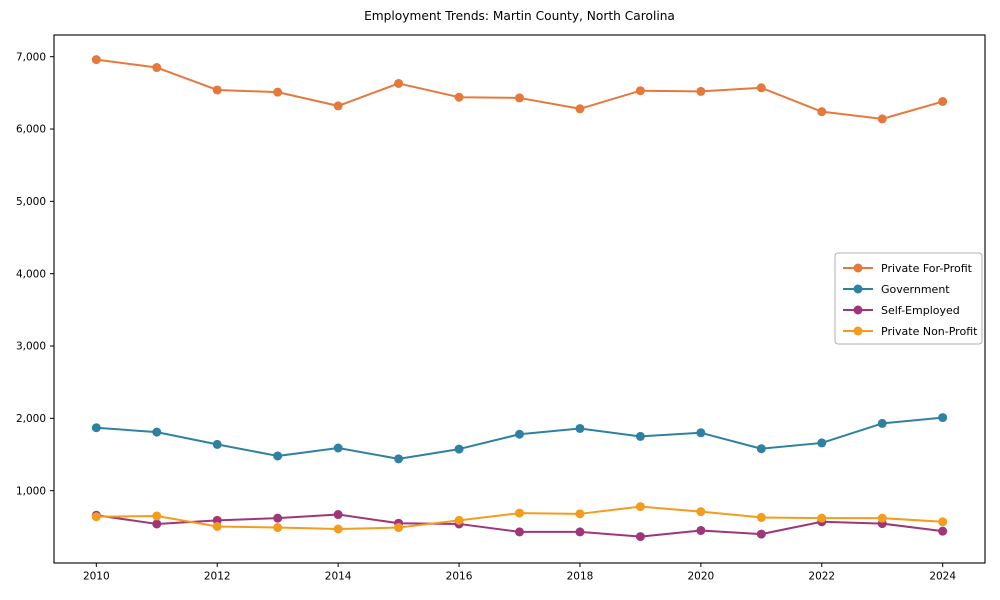 This screenshot has height=600, width=1000. Describe the element at coordinates (920, 310) in the screenshot. I see `legend-item-label: Self-Employed` at that location.